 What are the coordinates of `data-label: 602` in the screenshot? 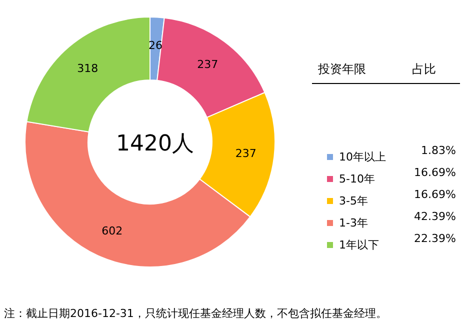 It's located at (112, 231).